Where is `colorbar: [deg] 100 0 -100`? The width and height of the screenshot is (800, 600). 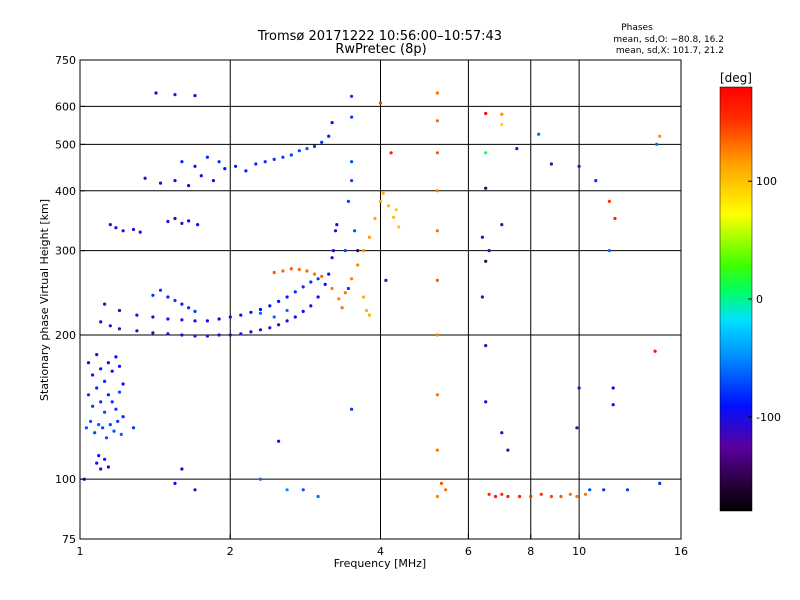 colorbar: [deg] 100 0 -100 is located at coordinates (750, 291).